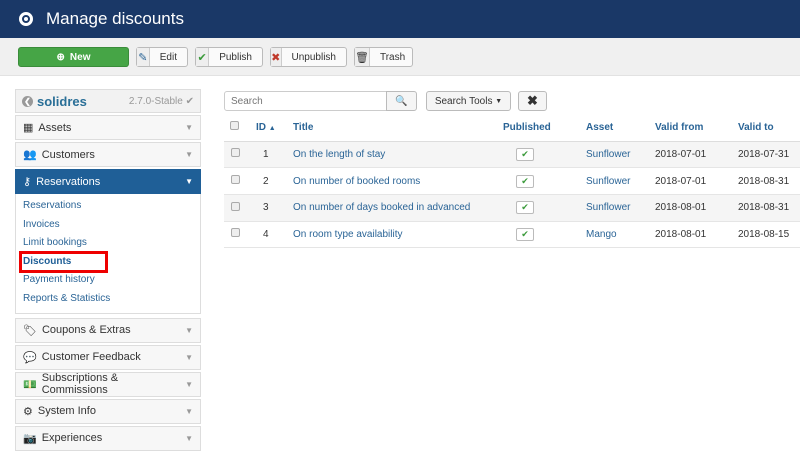 The height and width of the screenshot is (451, 800). I want to click on toolbar: ⊕ New ✎ Edit ✔ Publish ✖ Unpublish 🗑 Trash, so click(400, 57).